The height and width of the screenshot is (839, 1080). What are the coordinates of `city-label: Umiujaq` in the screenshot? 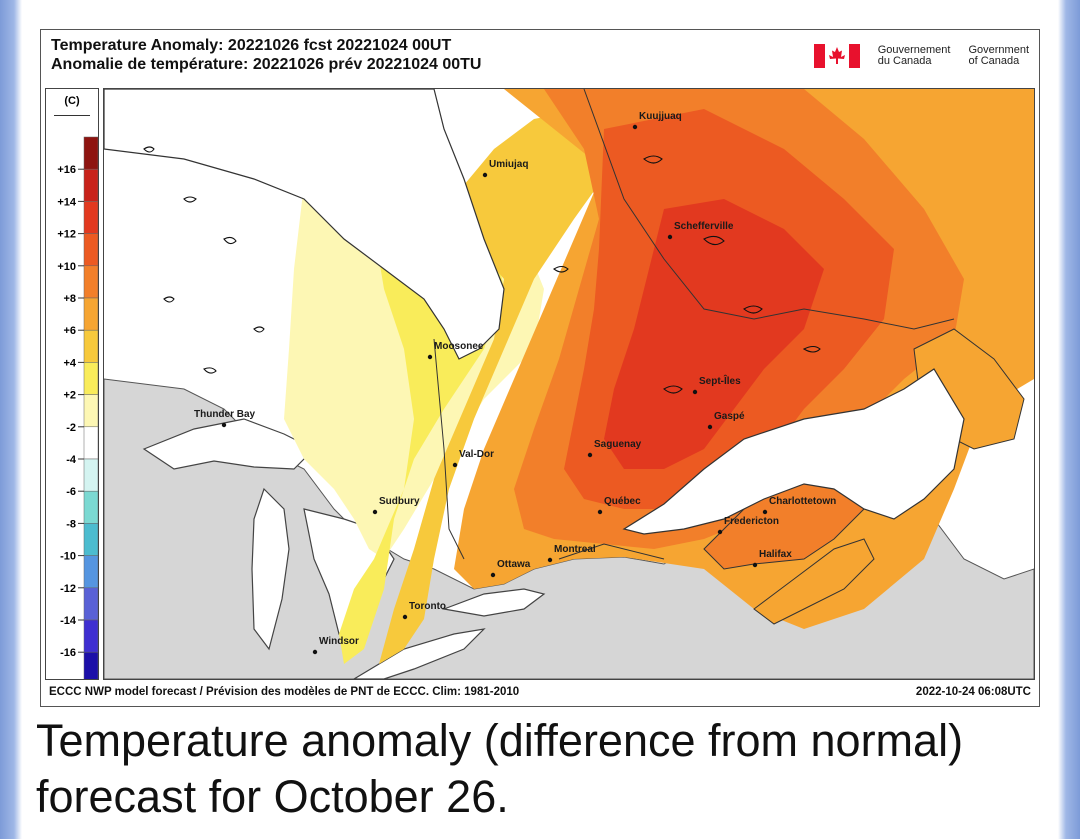 It's located at (508, 164).